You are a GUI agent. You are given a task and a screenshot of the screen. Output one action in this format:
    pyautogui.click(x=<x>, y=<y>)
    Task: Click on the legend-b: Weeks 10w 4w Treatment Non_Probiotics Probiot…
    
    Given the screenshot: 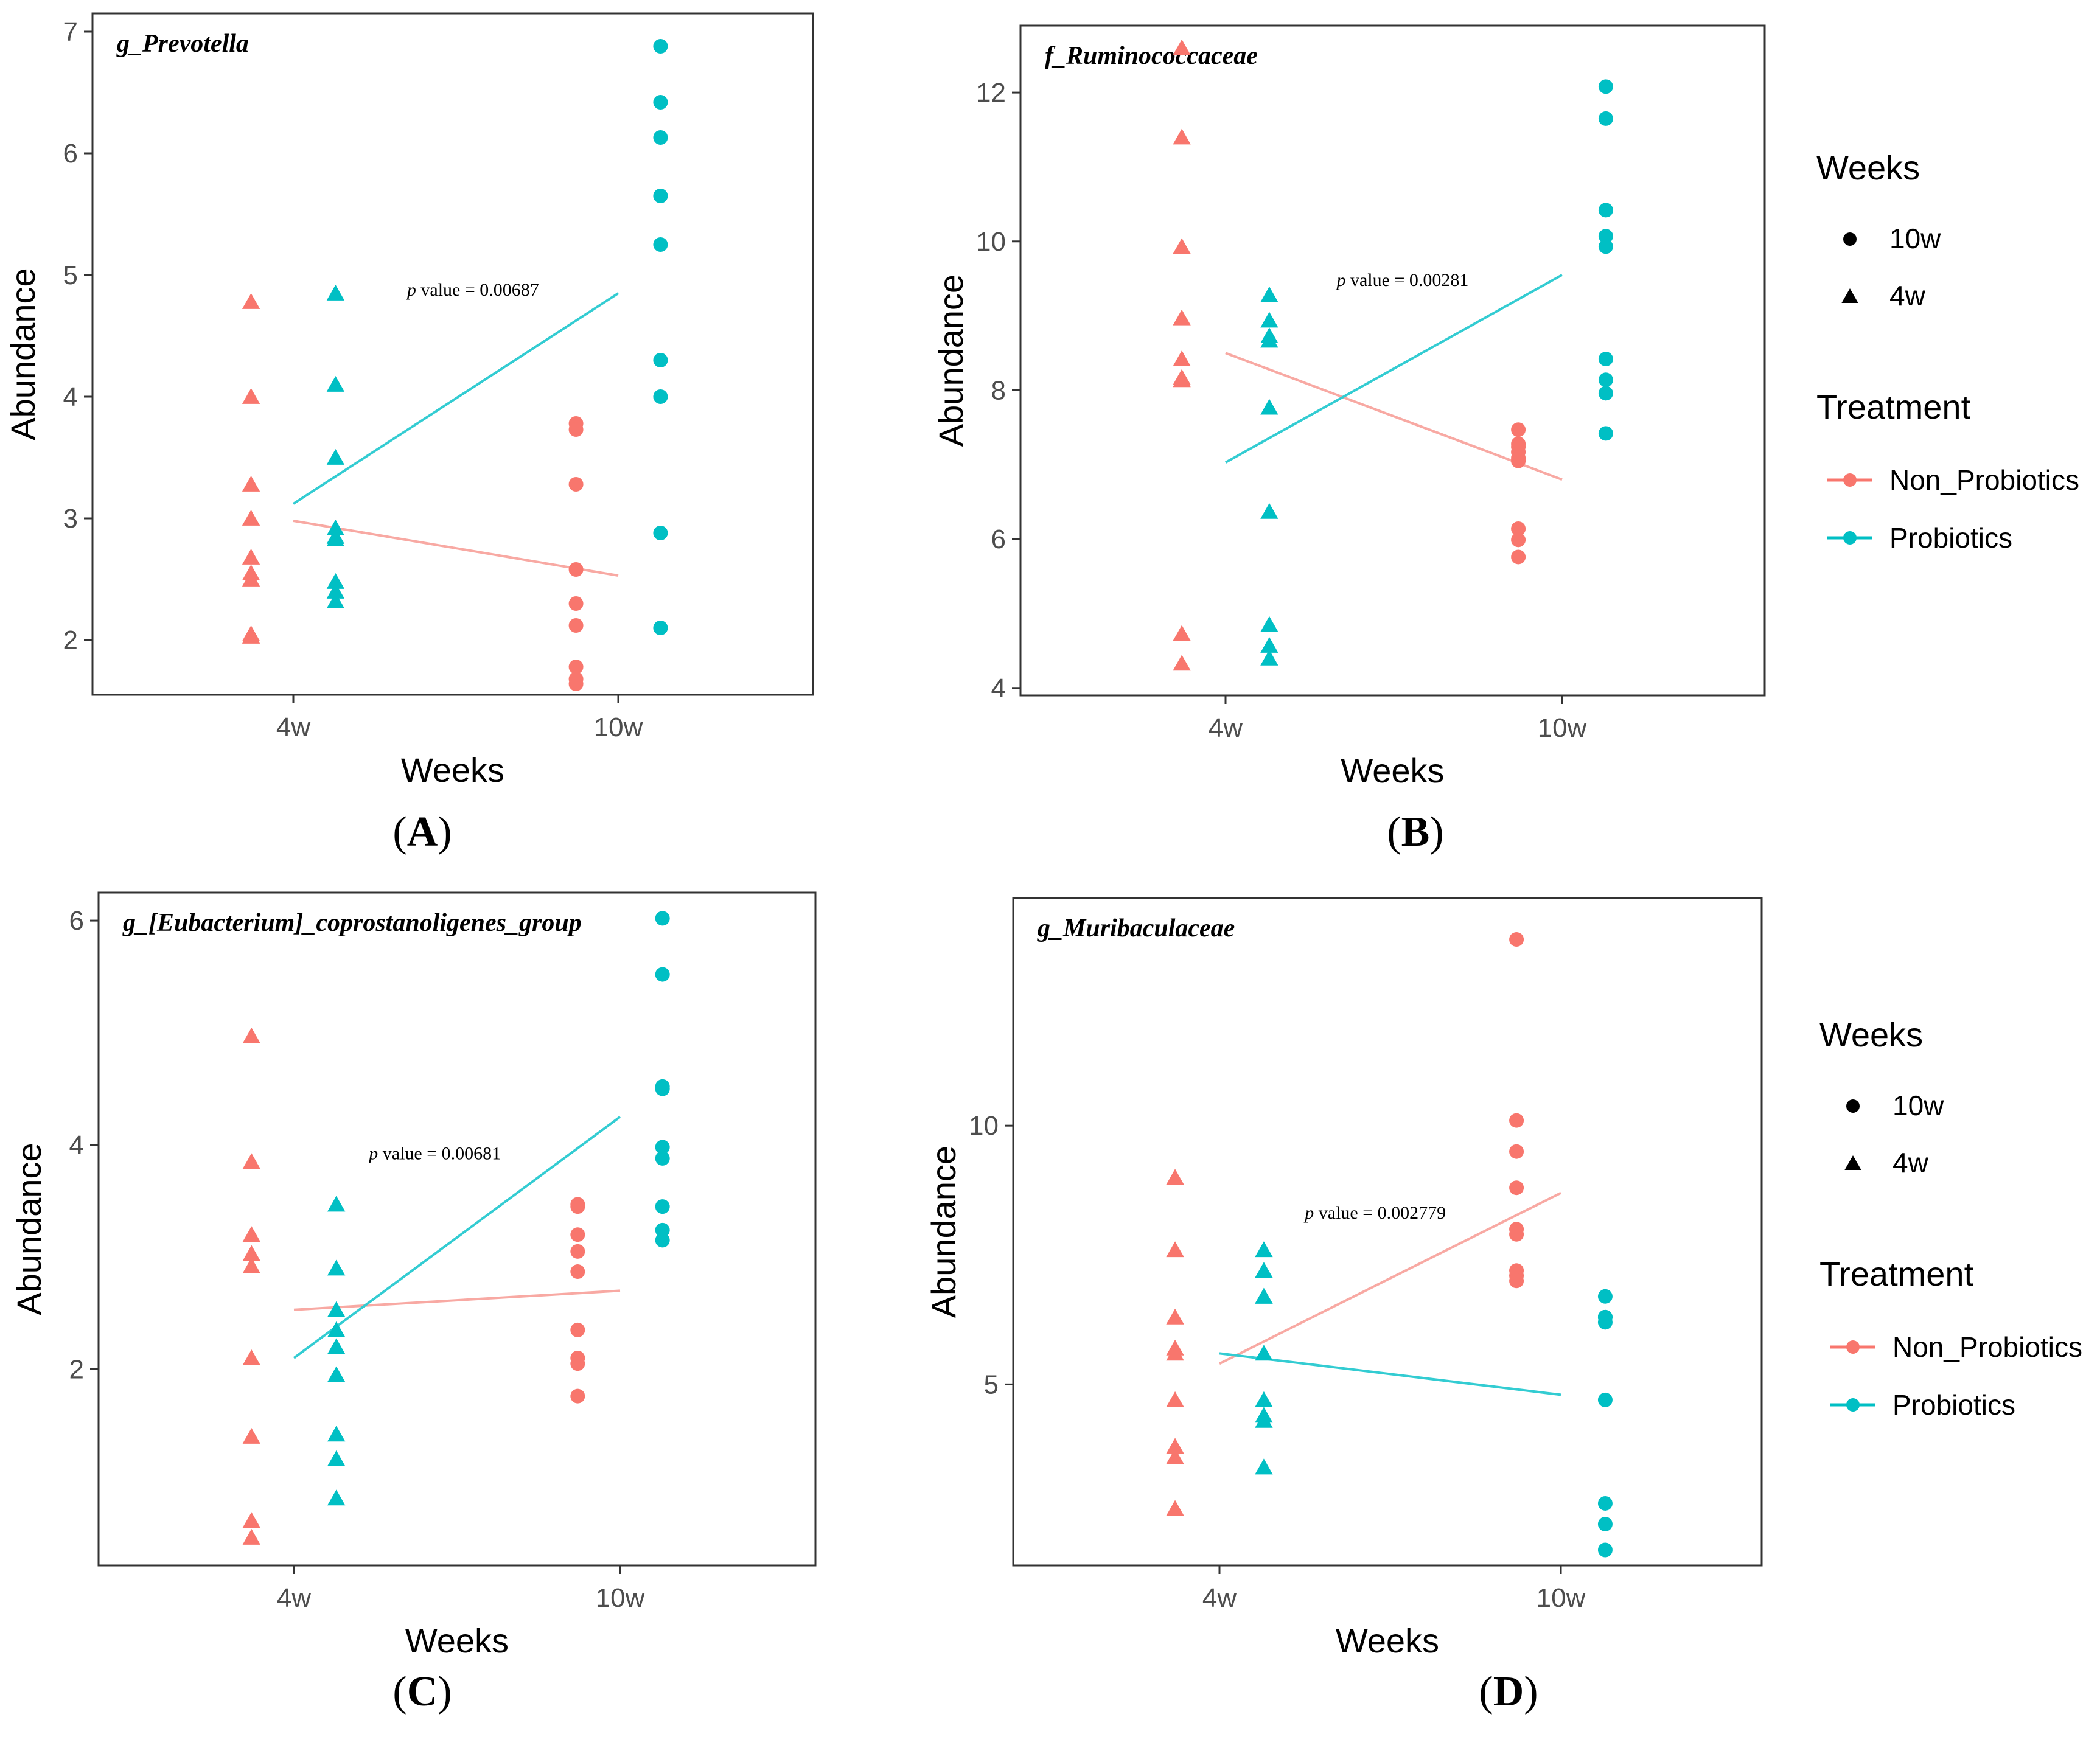 What is the action you would take?
    pyautogui.click(x=1947, y=351)
    